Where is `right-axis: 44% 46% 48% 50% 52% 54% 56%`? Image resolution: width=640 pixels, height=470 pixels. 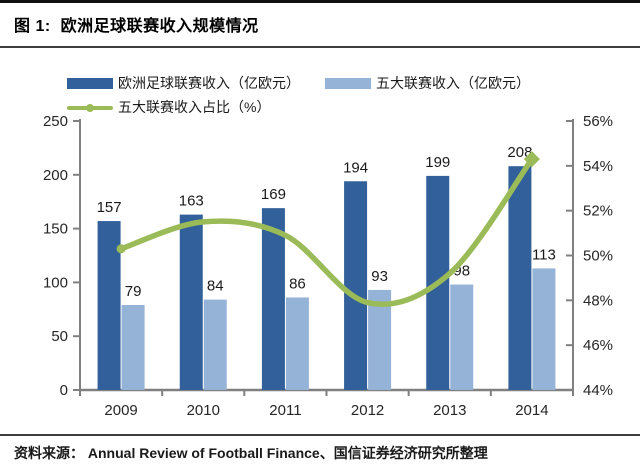 right-axis: 44% 46% 48% 50% 52% 54% 56% is located at coordinates (589, 256).